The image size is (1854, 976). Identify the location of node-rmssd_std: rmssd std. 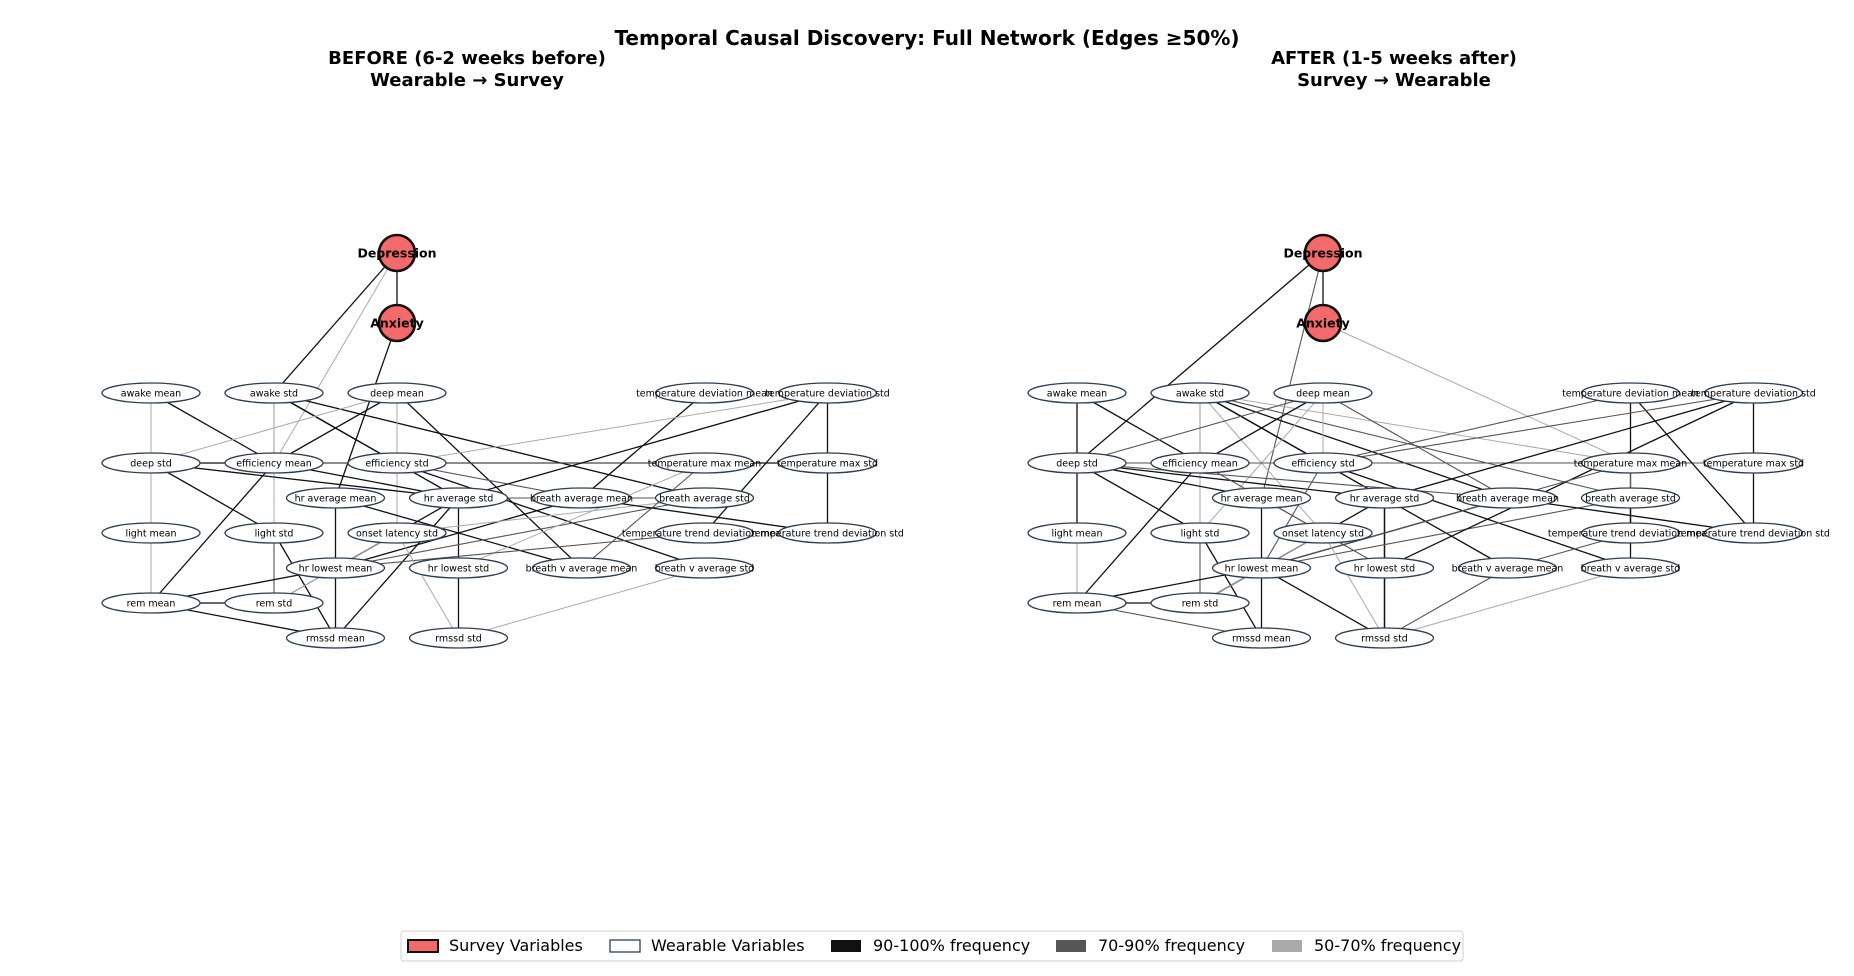
(458, 638).